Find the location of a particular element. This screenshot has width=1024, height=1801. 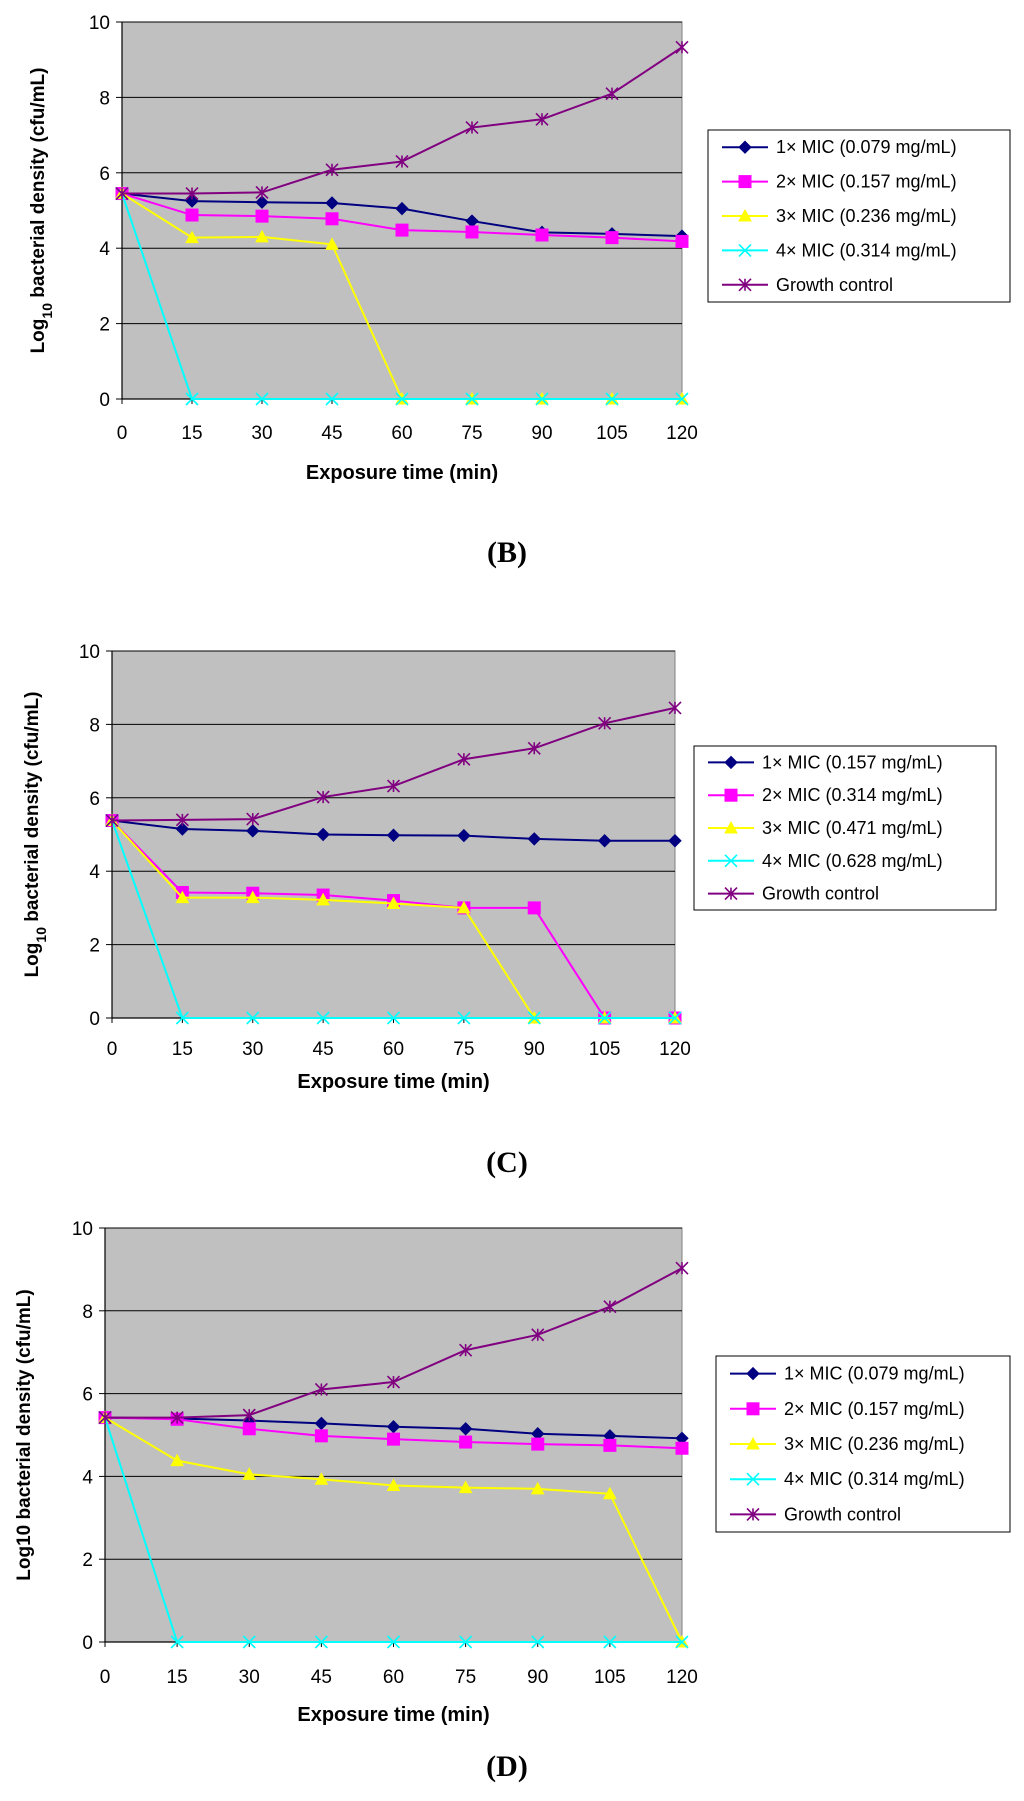

panel-label: (C) is located at coordinates (507, 1162).